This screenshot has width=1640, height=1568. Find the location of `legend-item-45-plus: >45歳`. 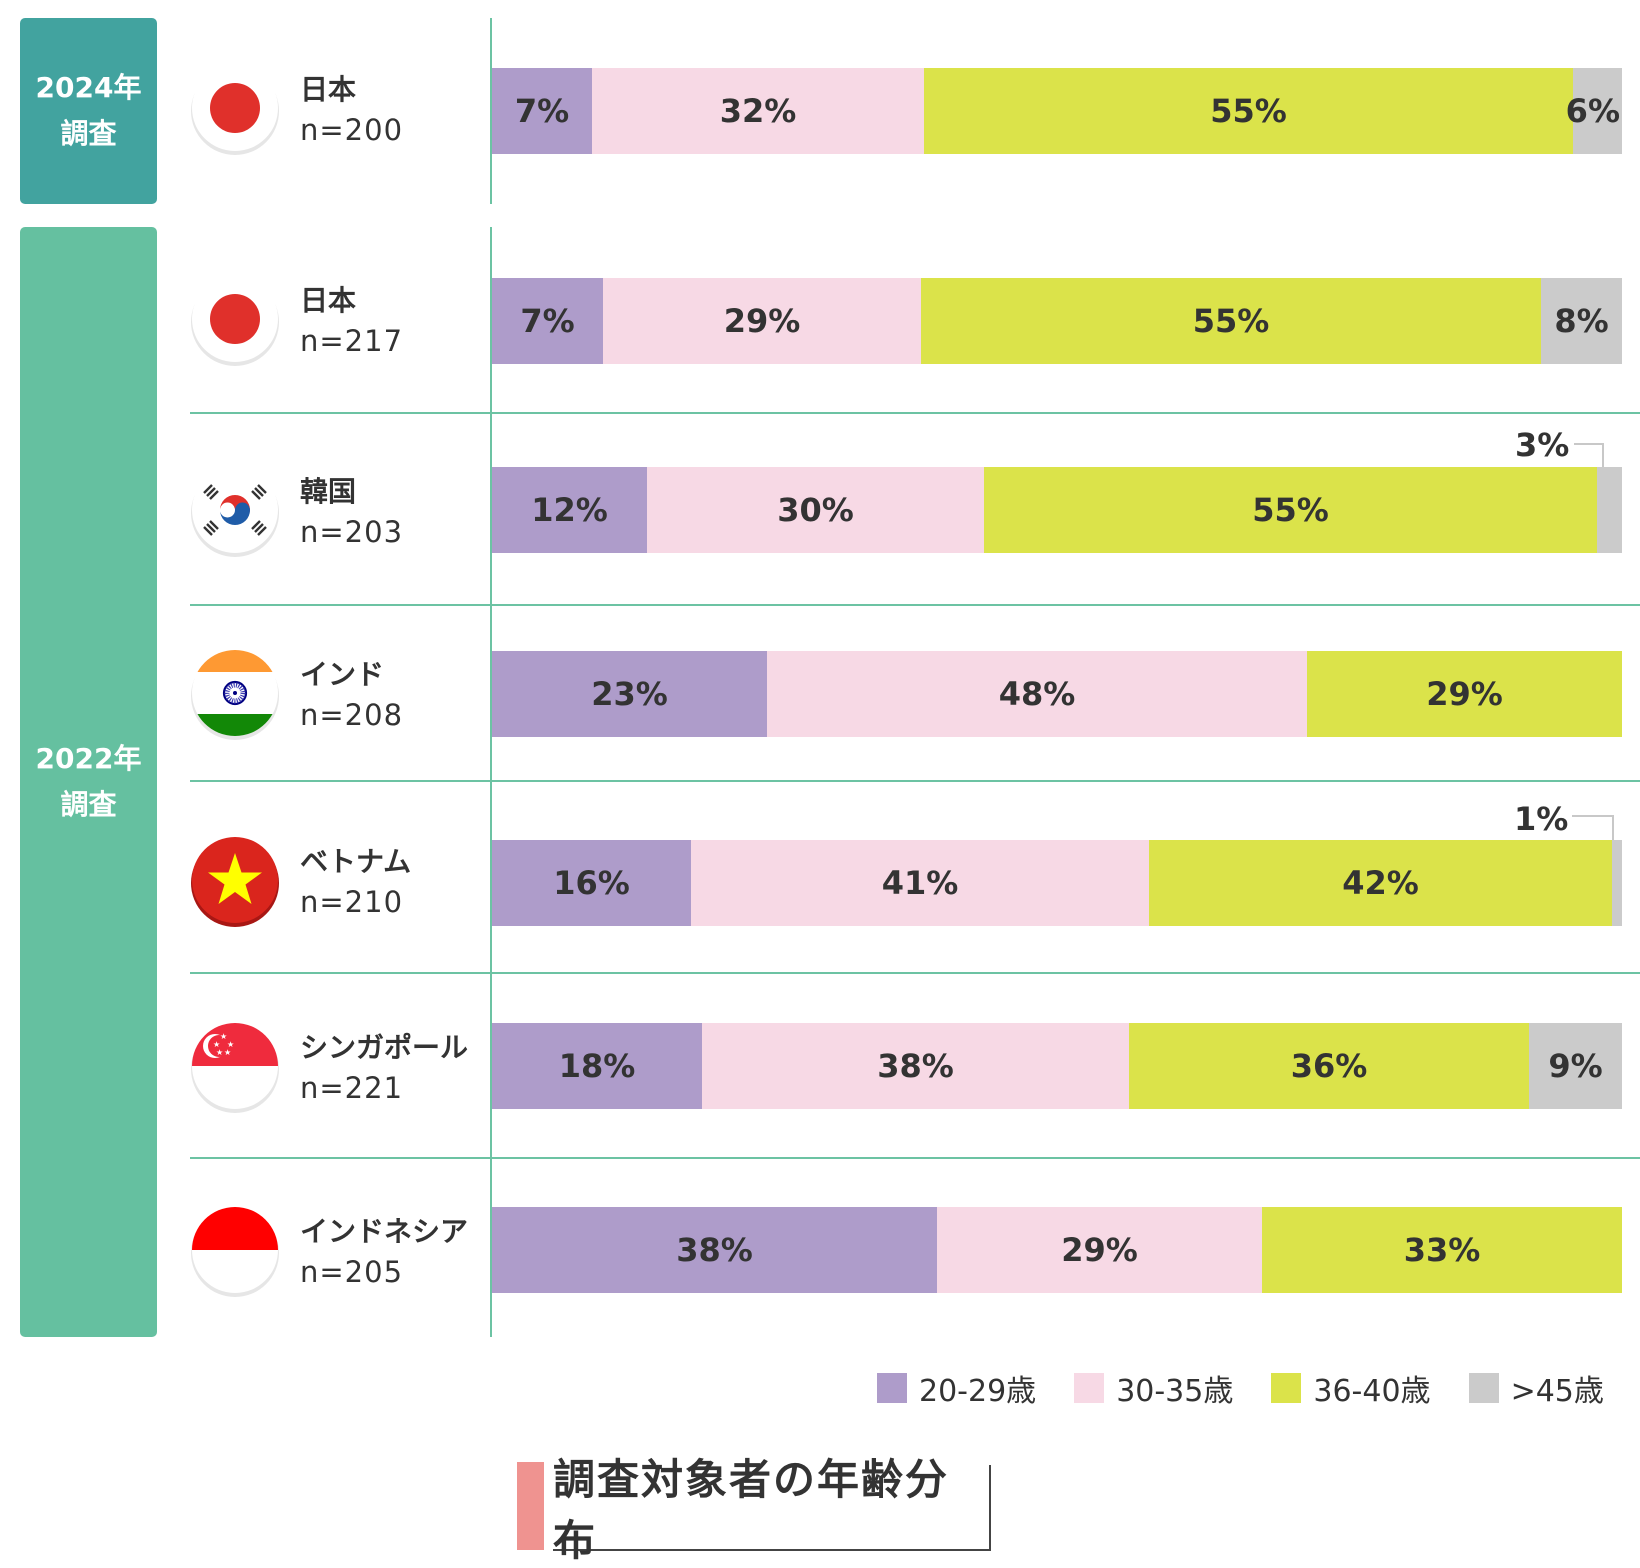

legend-item-45-plus: >45歳 is located at coordinates (1536, 1388).